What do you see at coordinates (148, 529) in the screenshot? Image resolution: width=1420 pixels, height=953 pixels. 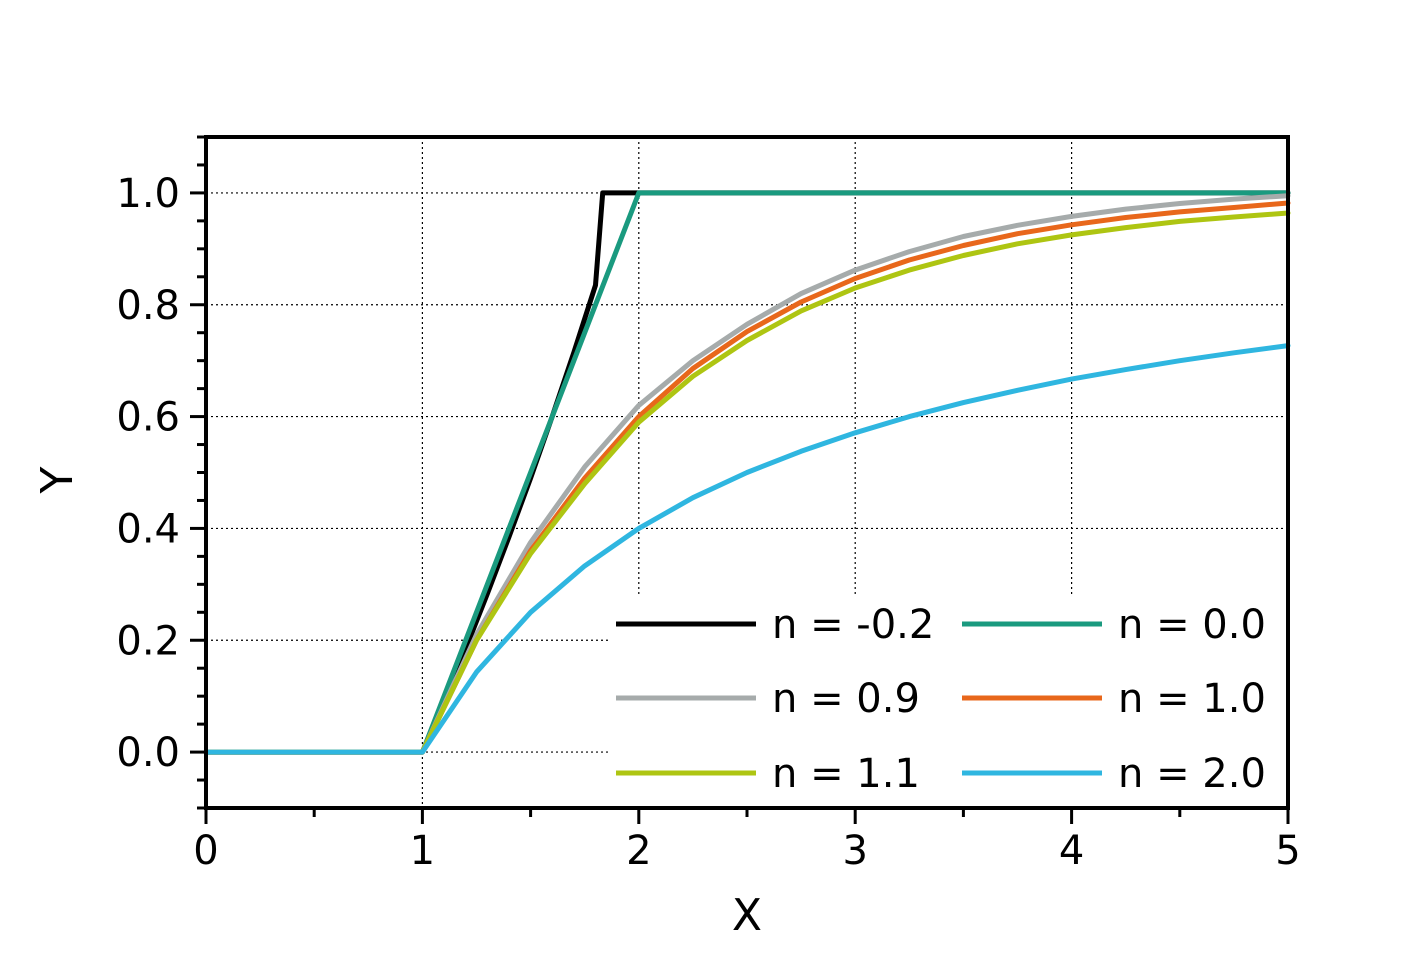 I see `y-tick-label: 0.4` at bounding box center [148, 529].